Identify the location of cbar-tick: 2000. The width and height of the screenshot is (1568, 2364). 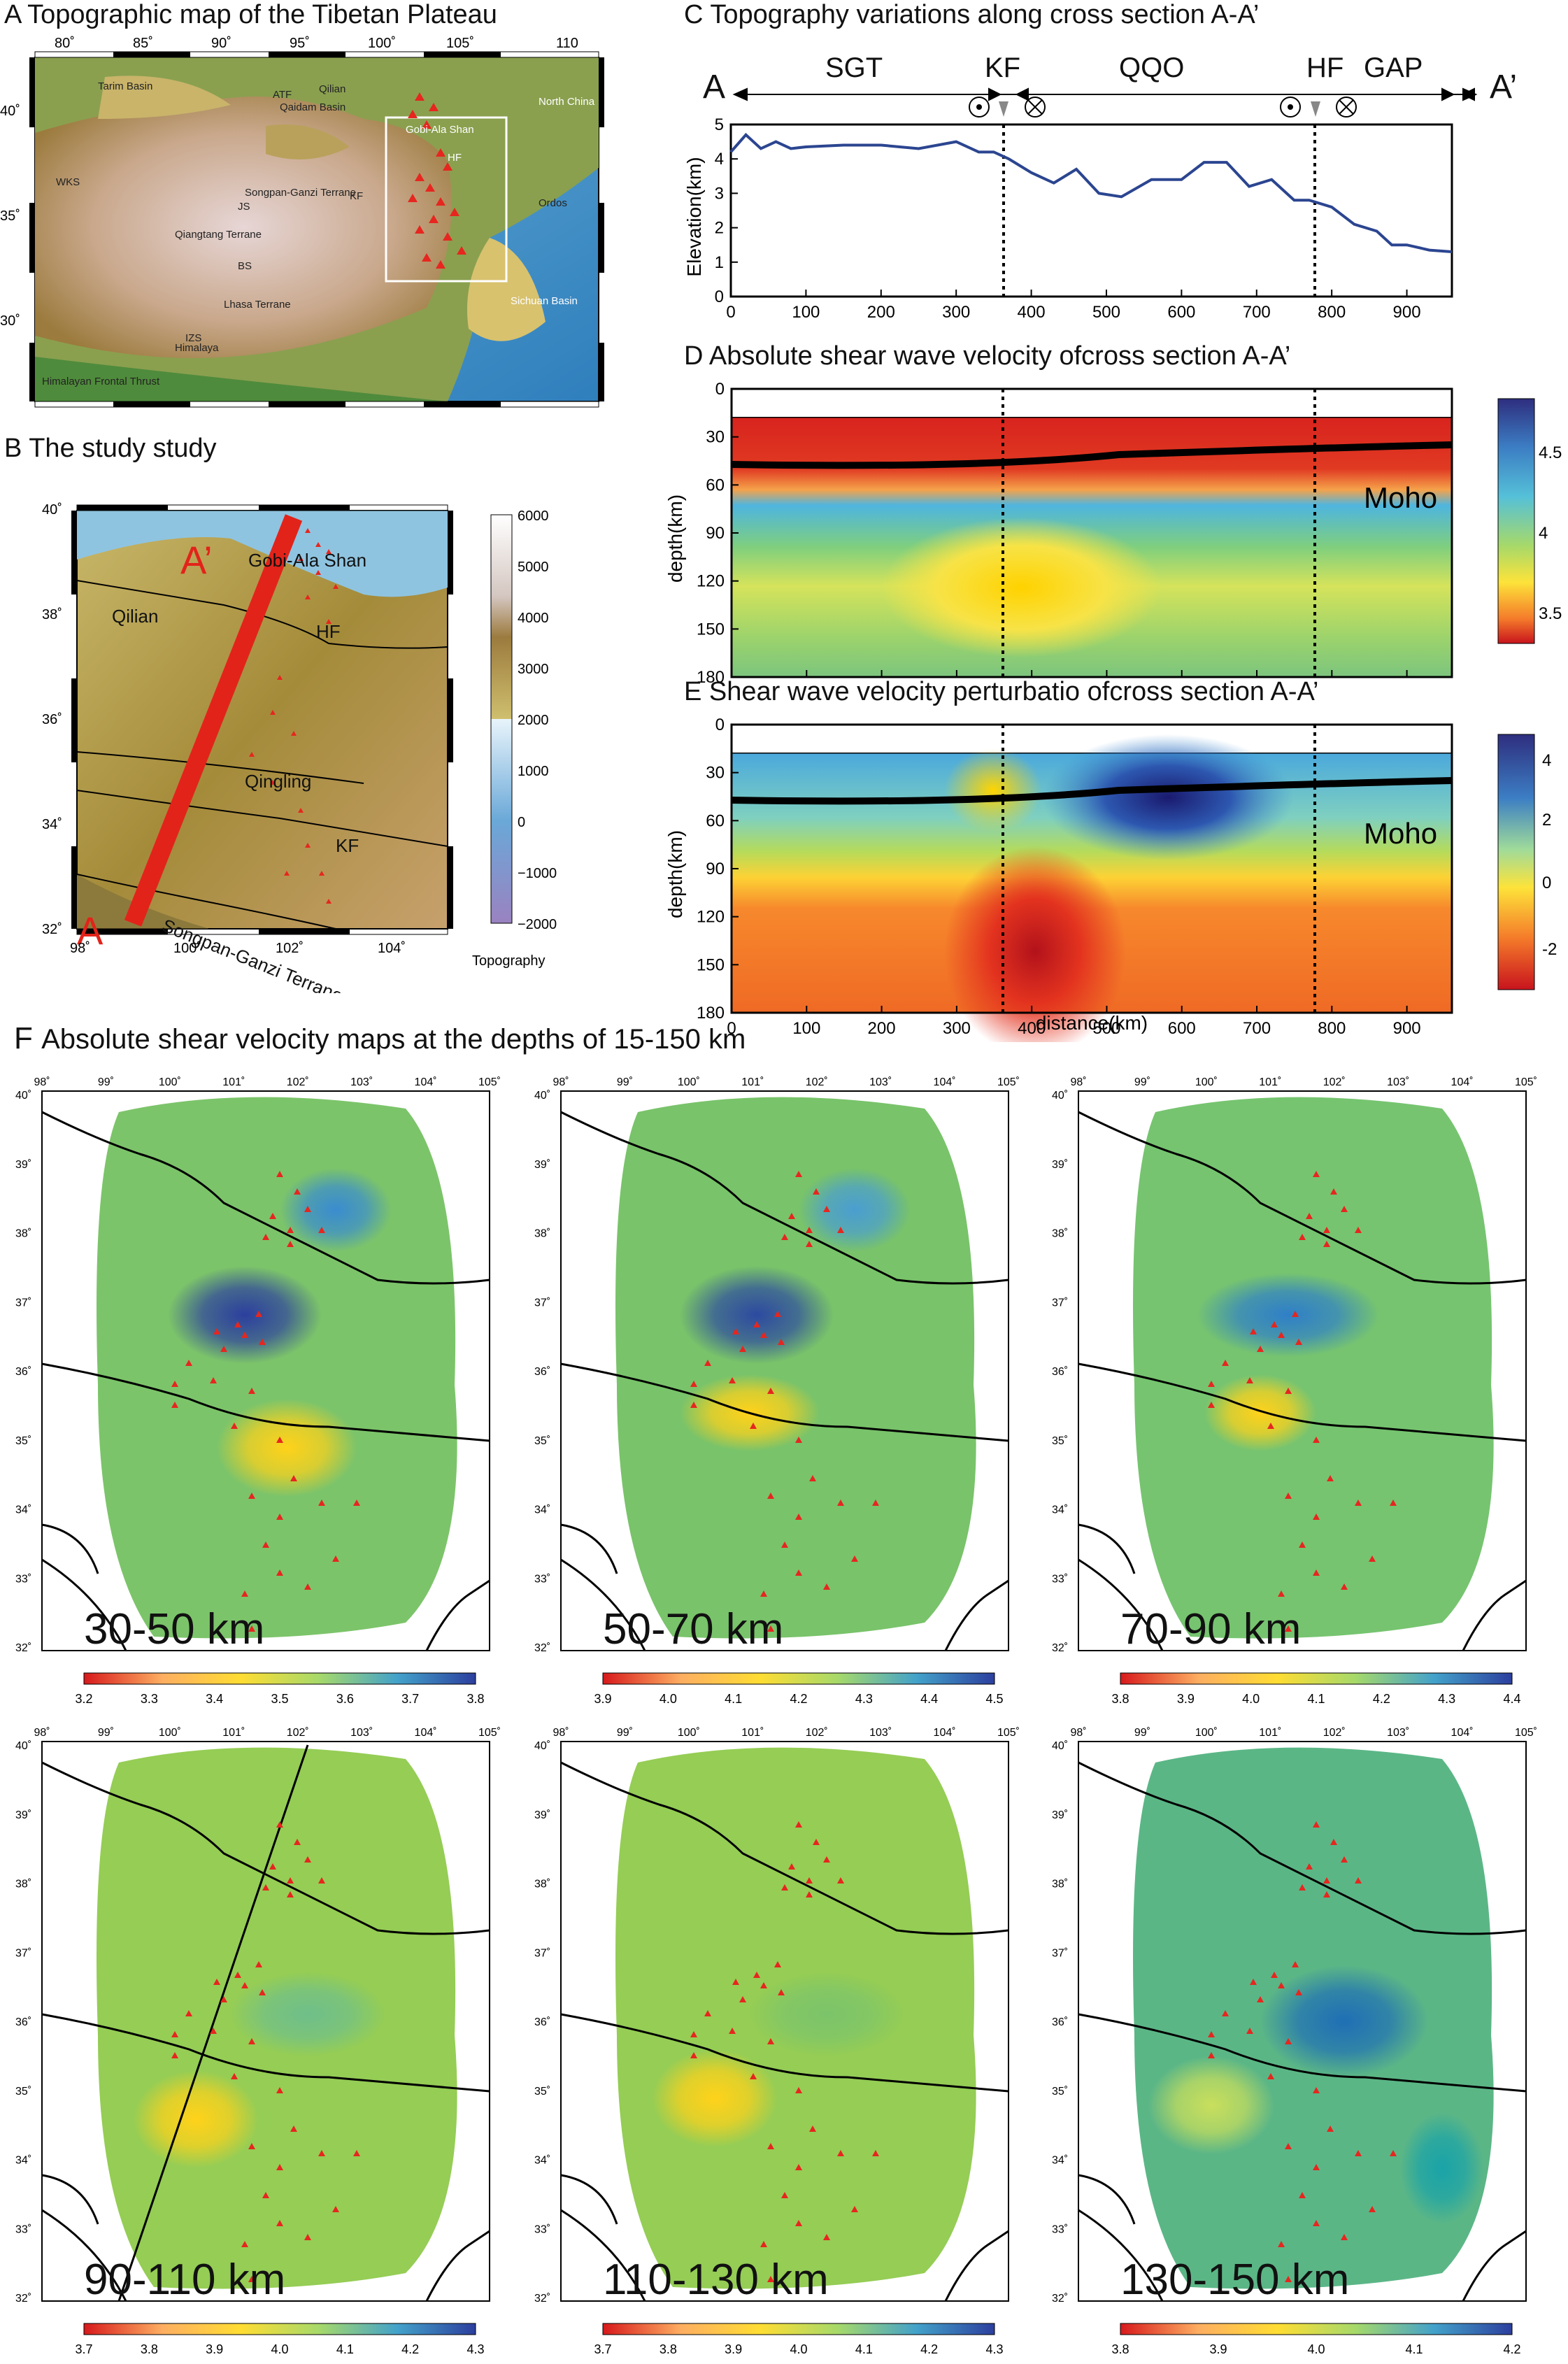
(533, 720).